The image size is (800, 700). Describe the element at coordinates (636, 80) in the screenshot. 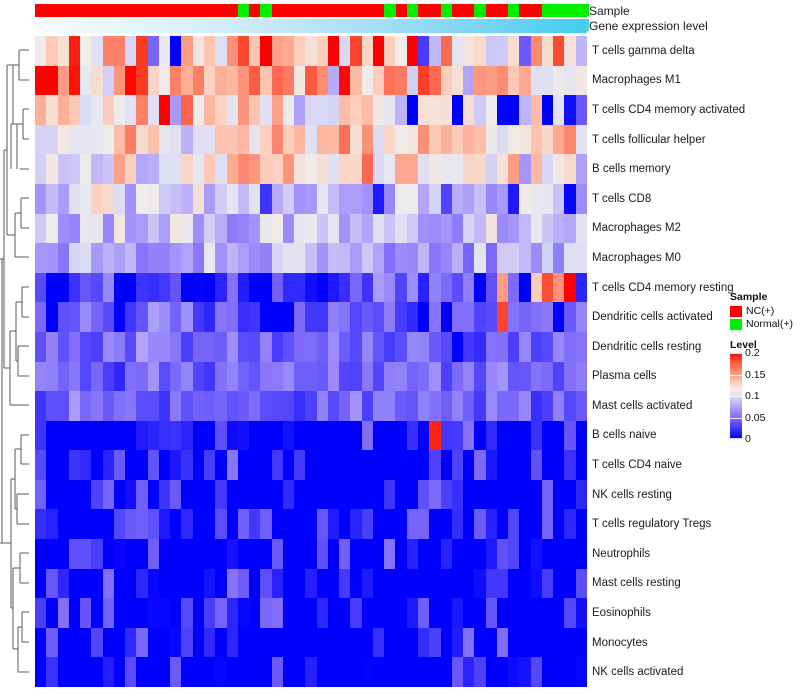

I see `row-label: Macrophages M1` at that location.